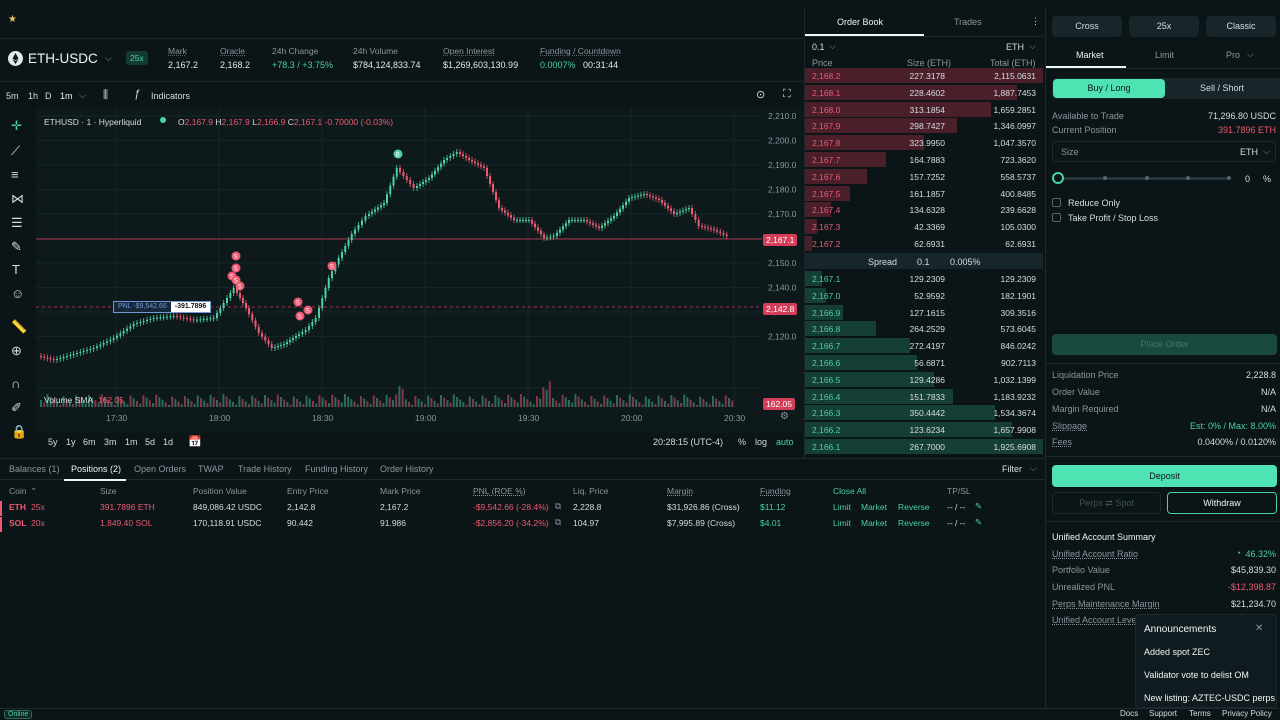  Describe the element at coordinates (924, 295) in the screenshot. I see `bid-row: 2,167.0 52.9592 182.1901` at that location.